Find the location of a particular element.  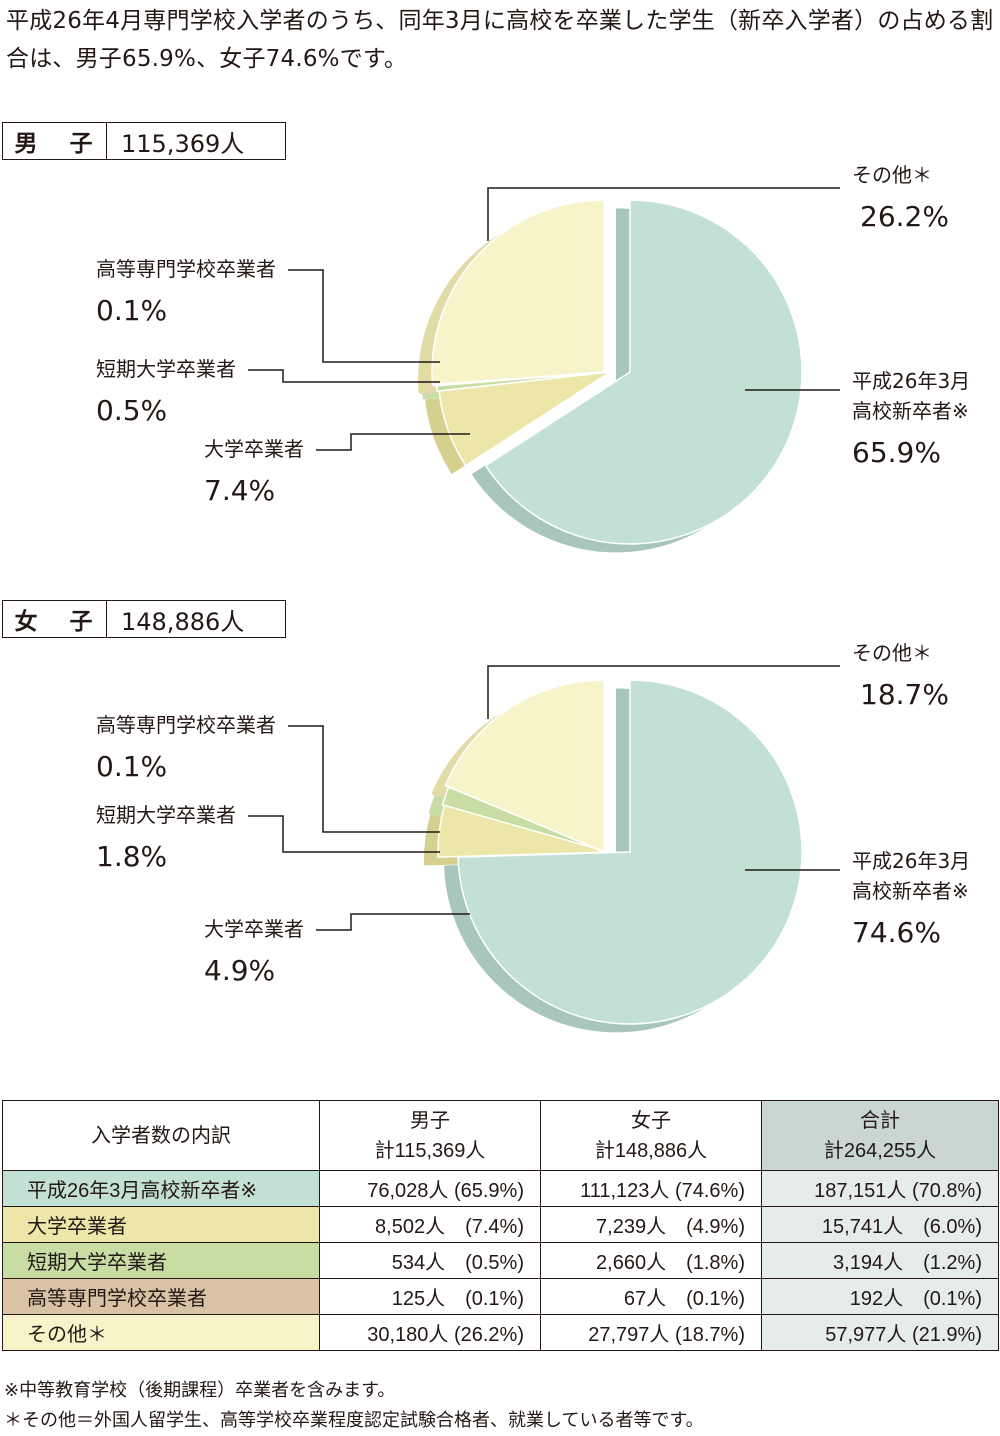

row-total: 3,194人 (1.2%) is located at coordinates (880, 1260).